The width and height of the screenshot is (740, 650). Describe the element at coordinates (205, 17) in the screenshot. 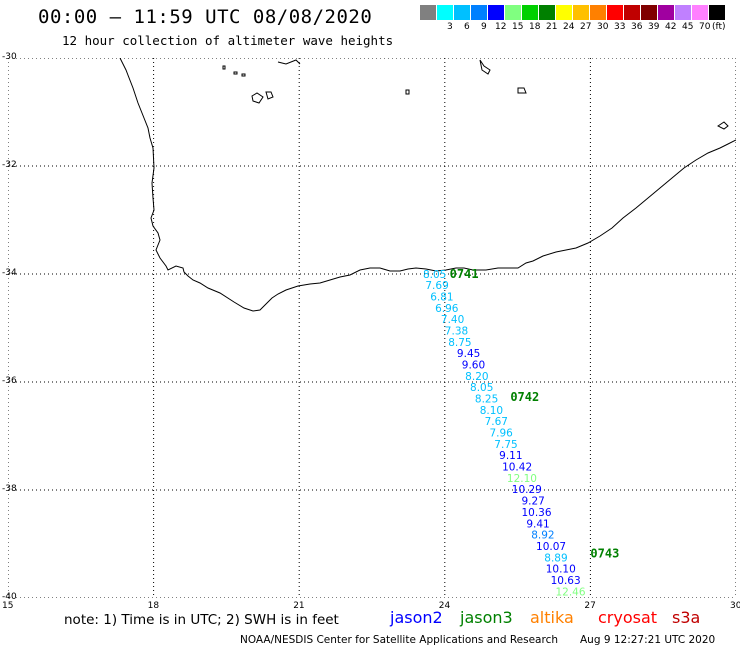

I see `map-title: 00:00 – 11:59 UTC 08/08/2020` at that location.